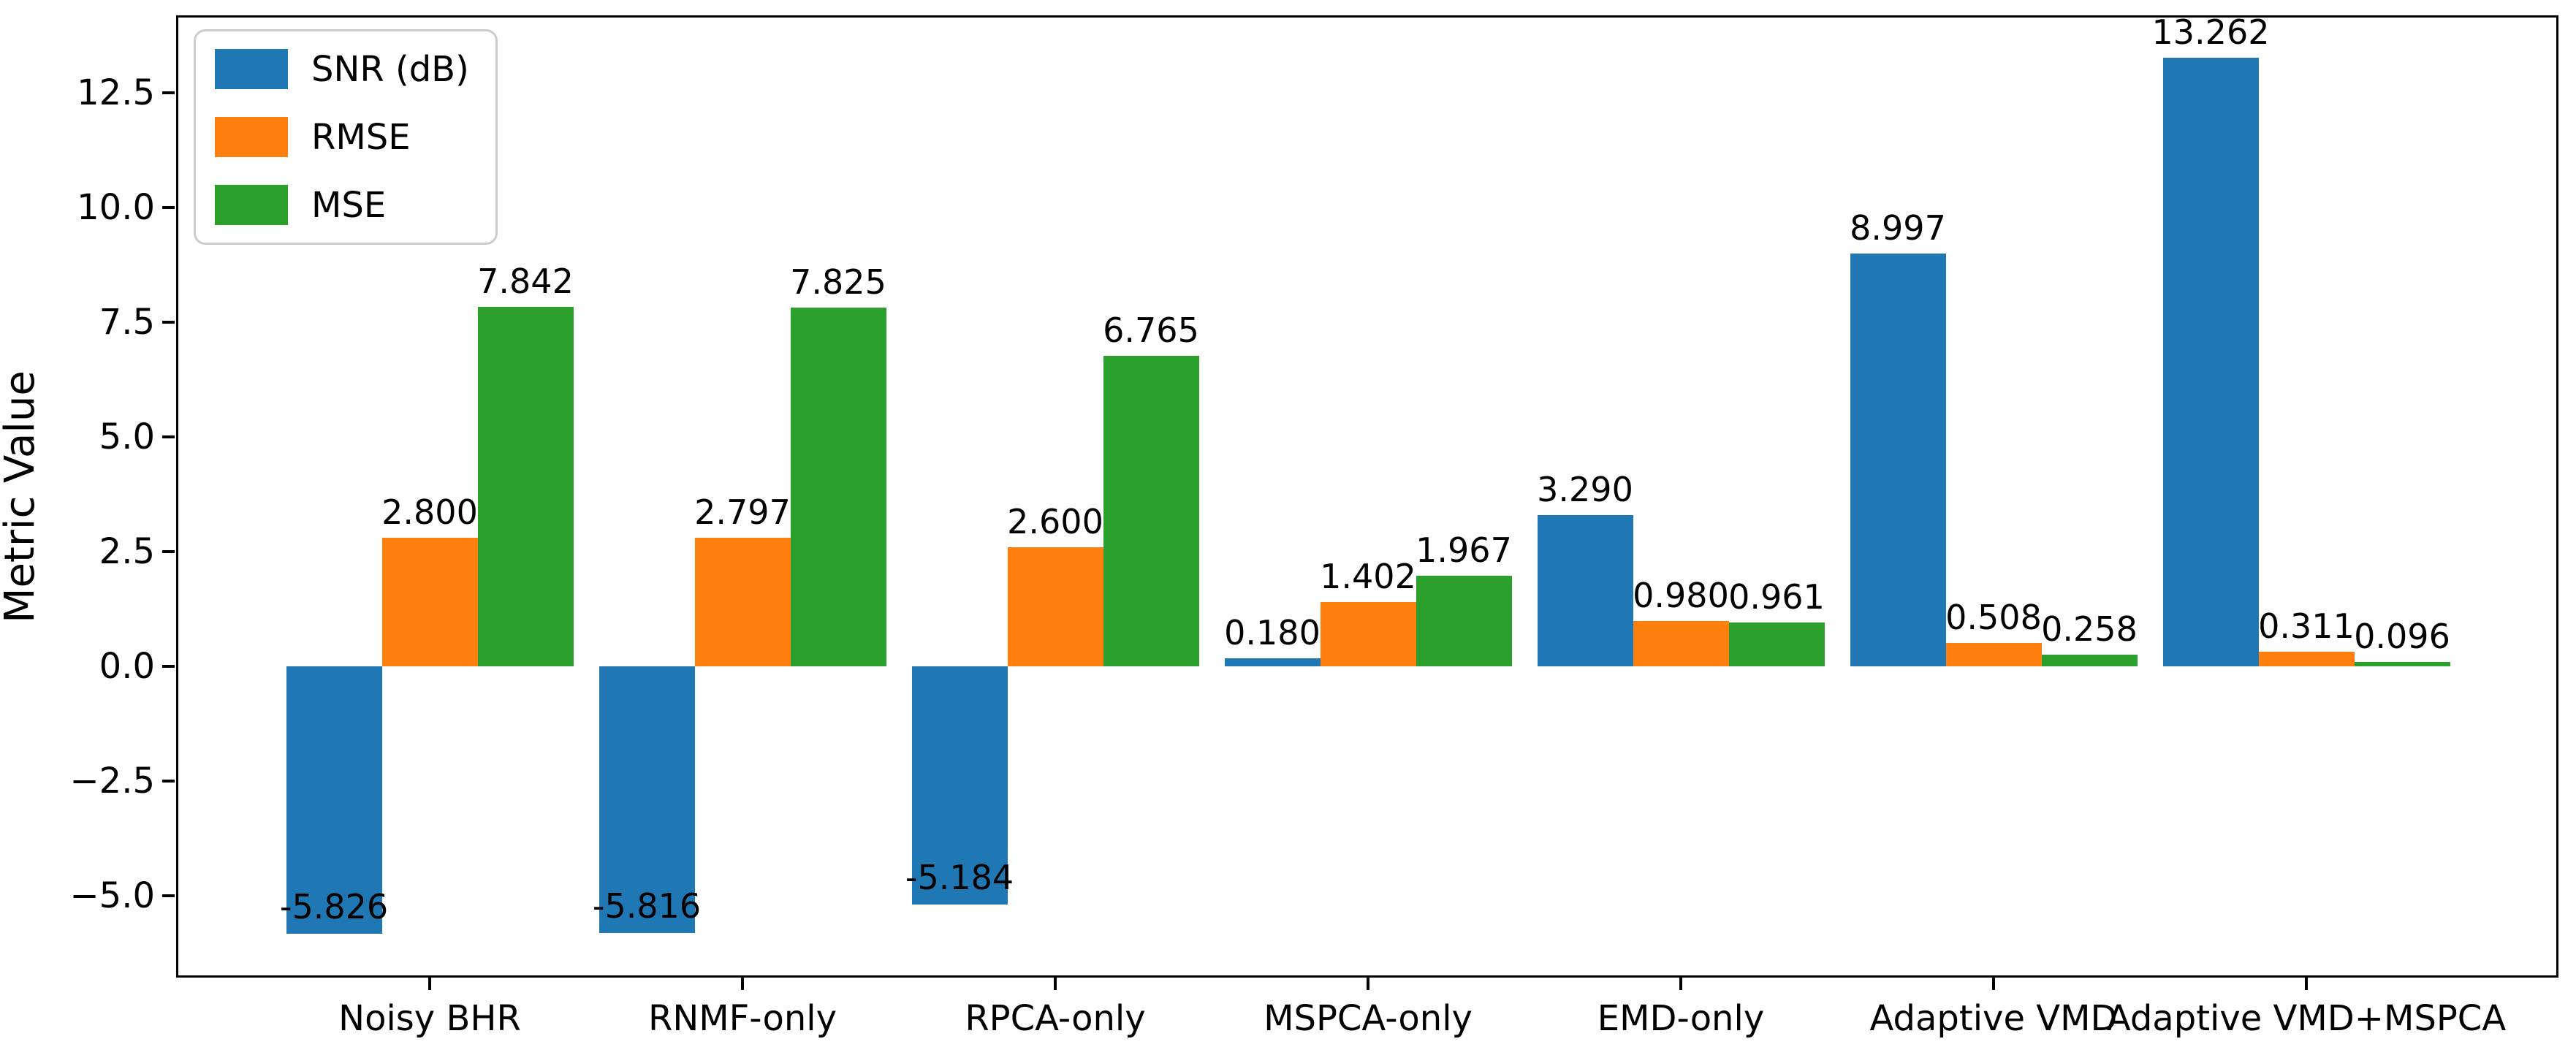 The width and height of the screenshot is (2576, 1047). I want to click on y-tick-label-2-5: −2.5, so click(112, 781).